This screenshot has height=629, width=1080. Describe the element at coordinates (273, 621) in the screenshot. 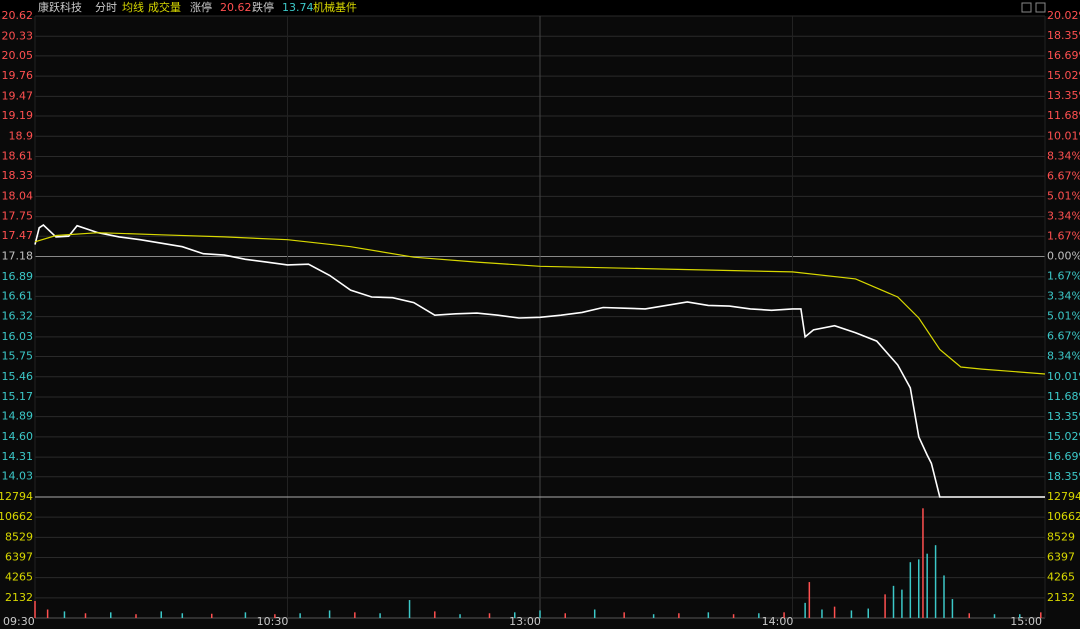

I see `x-tick-label: 10:30` at that location.